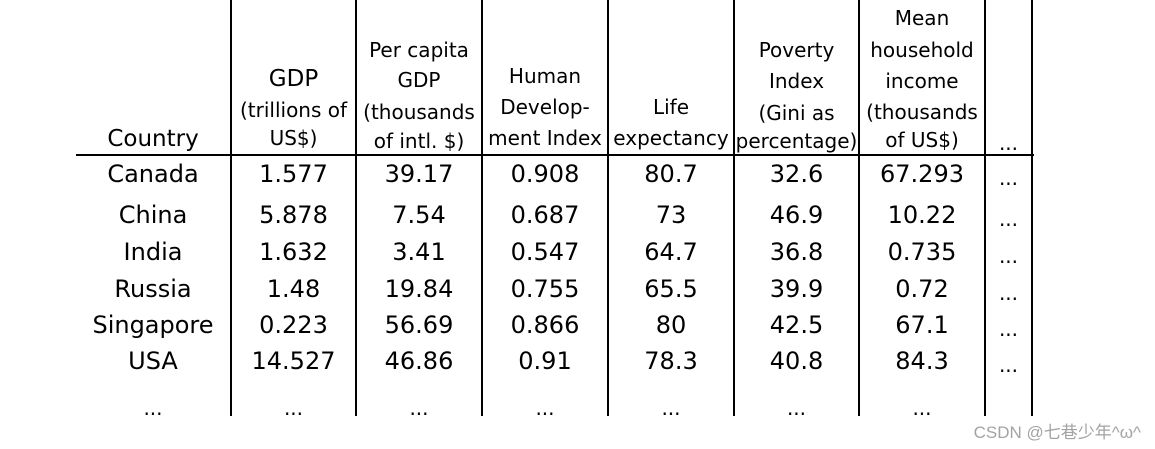 This screenshot has height=449, width=1155. Describe the element at coordinates (545, 289) in the screenshot. I see `cell-hdi: 0.755` at that location.